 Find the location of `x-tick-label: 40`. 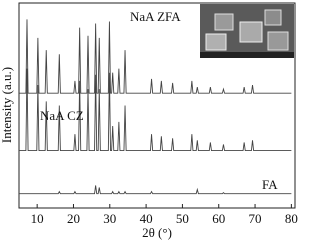

x-tick-label: 40 is located at coordinates (146, 218).